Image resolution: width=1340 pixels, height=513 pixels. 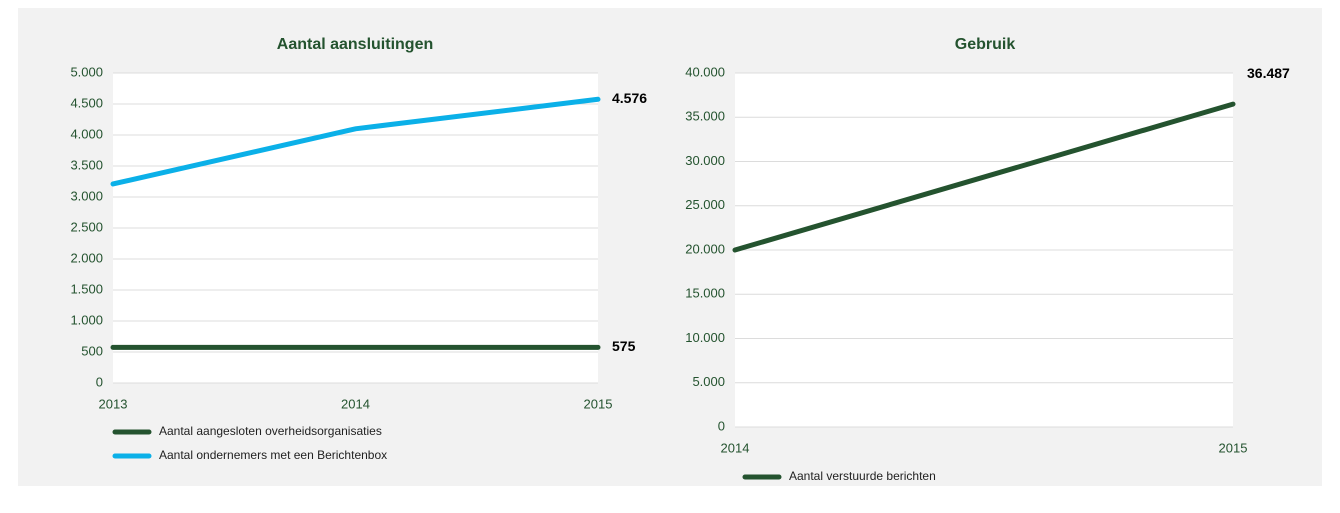 What do you see at coordinates (86, 288) in the screenshot?
I see `y-tick-label: 1.500` at bounding box center [86, 288].